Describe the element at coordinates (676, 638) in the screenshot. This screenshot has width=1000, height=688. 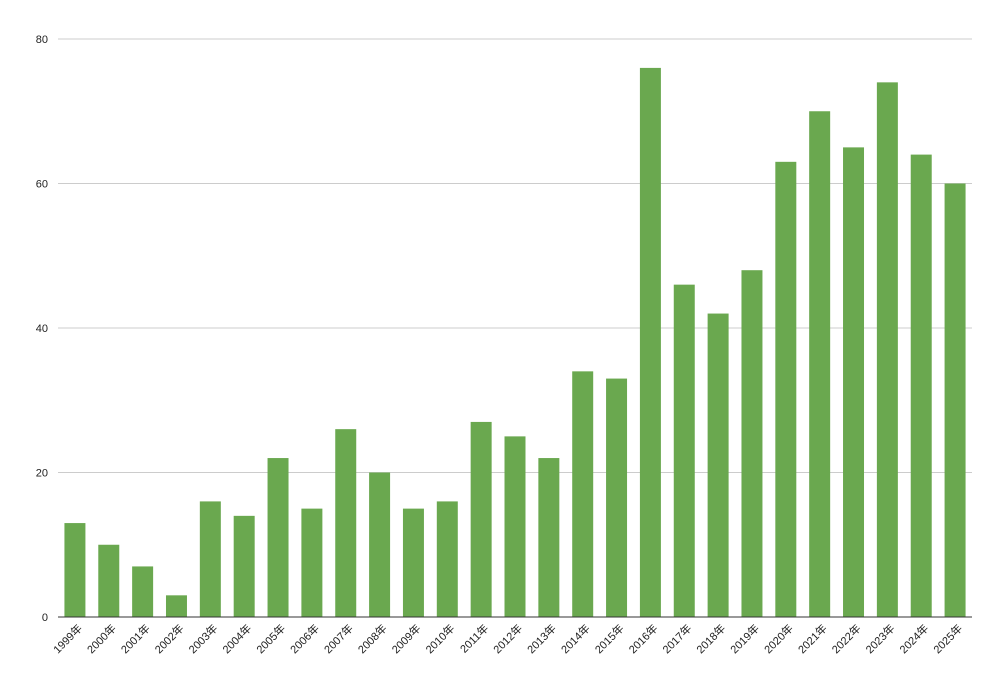
I see `x-tick-label: 2017年` at that location.